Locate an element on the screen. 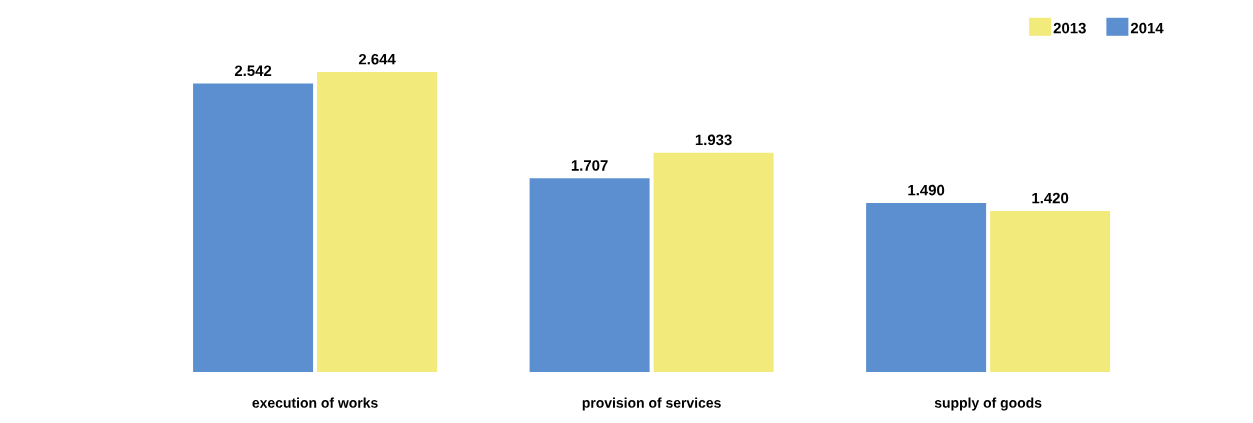 The height and width of the screenshot is (423, 1253). data-label: 2.542 is located at coordinates (253, 71).